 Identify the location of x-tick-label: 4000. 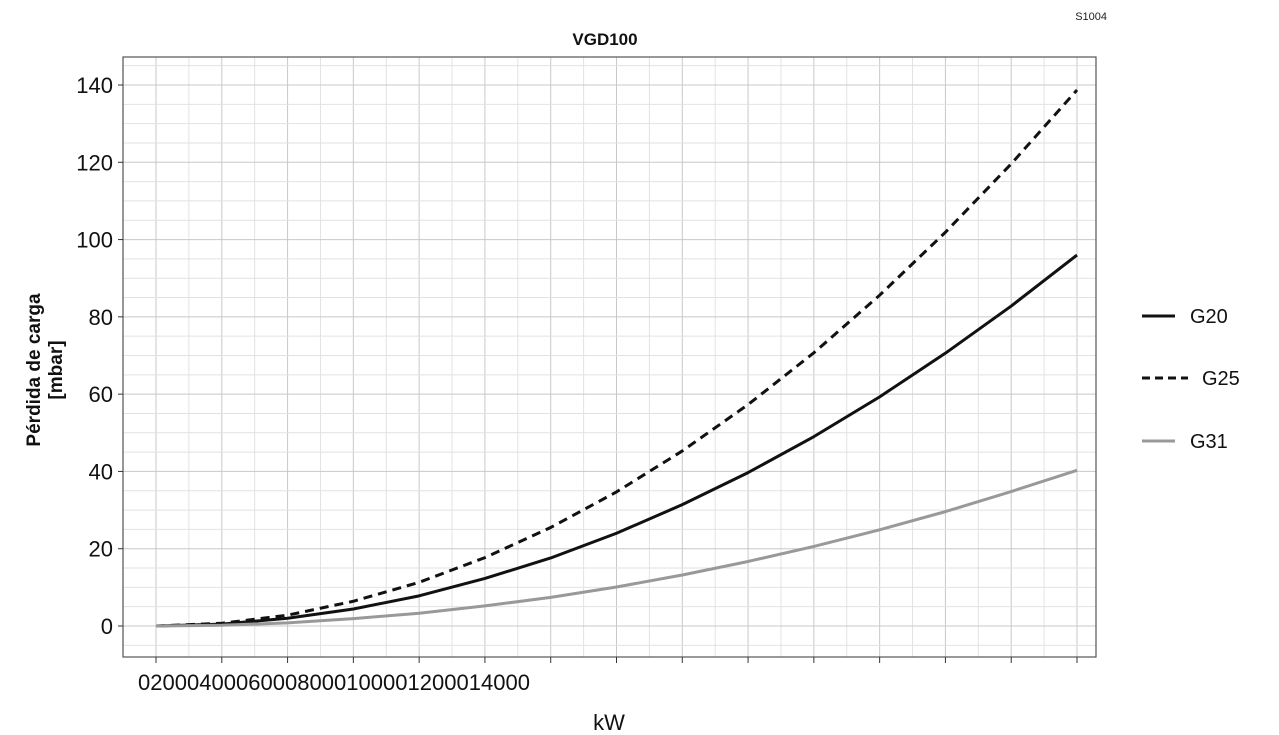
(223, 682).